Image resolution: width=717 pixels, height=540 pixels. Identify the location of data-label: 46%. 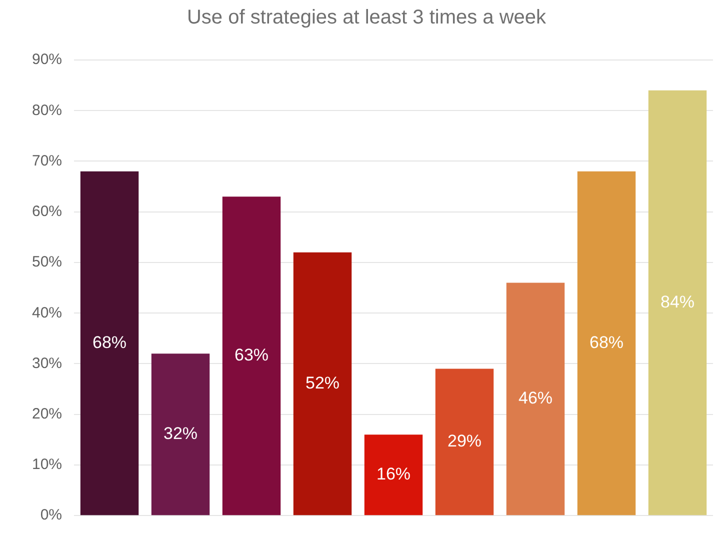
(535, 398).